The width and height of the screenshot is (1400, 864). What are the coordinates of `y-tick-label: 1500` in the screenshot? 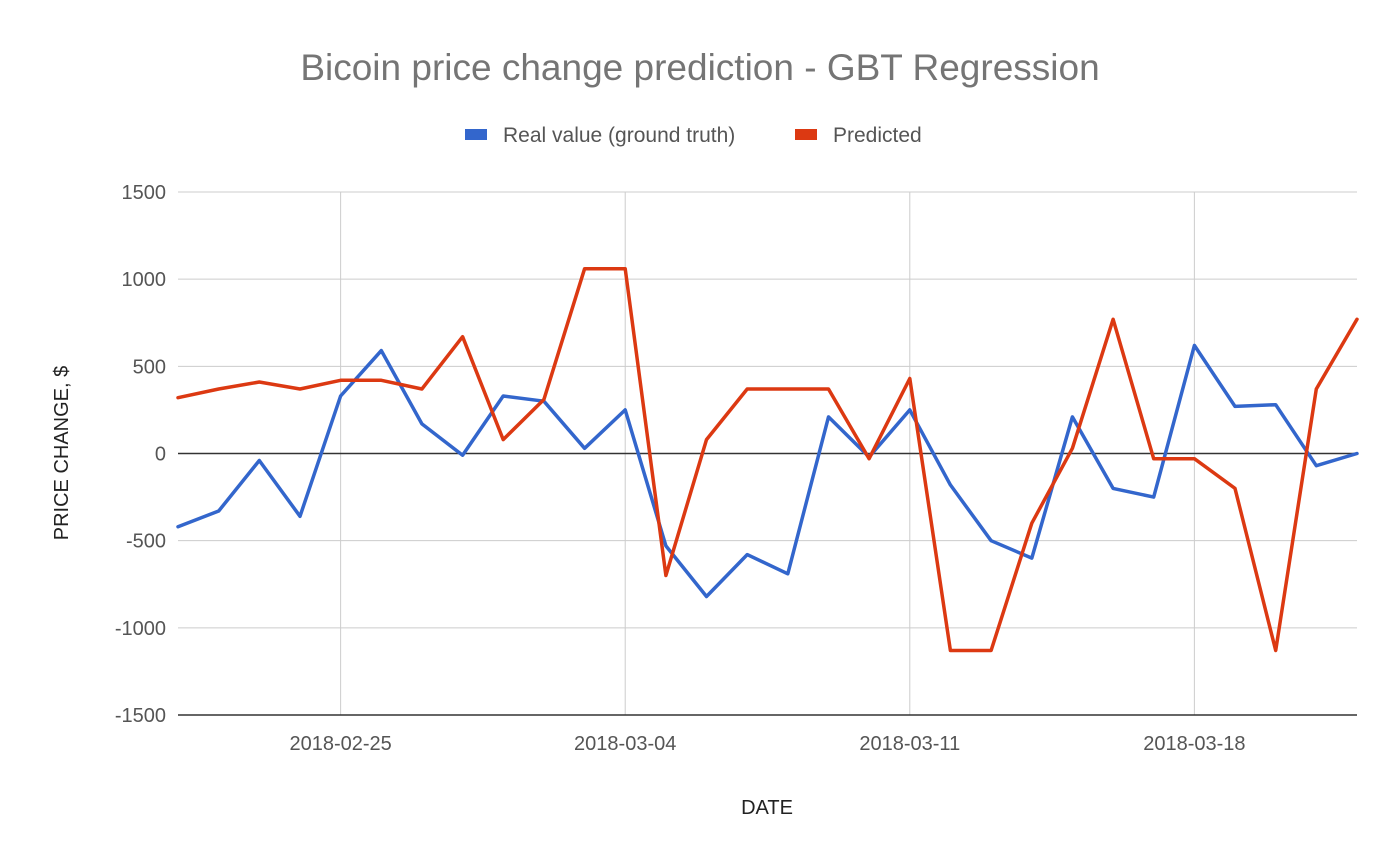 It's located at (144, 193).